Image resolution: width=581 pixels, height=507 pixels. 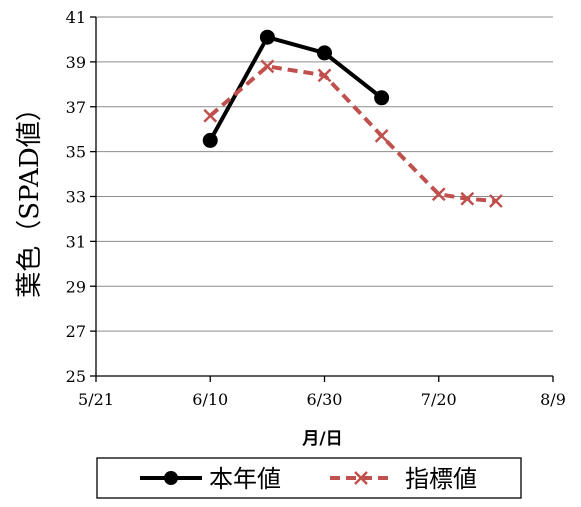 What do you see at coordinates (76, 152) in the screenshot?
I see `y-tick-label: 35` at bounding box center [76, 152].